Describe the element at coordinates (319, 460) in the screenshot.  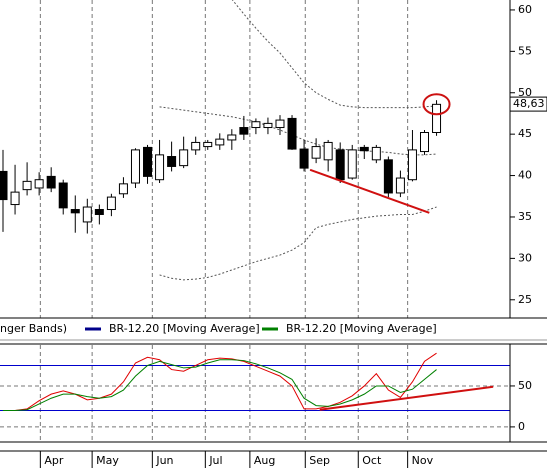
I see `x-tick-label: Sep` at that location.